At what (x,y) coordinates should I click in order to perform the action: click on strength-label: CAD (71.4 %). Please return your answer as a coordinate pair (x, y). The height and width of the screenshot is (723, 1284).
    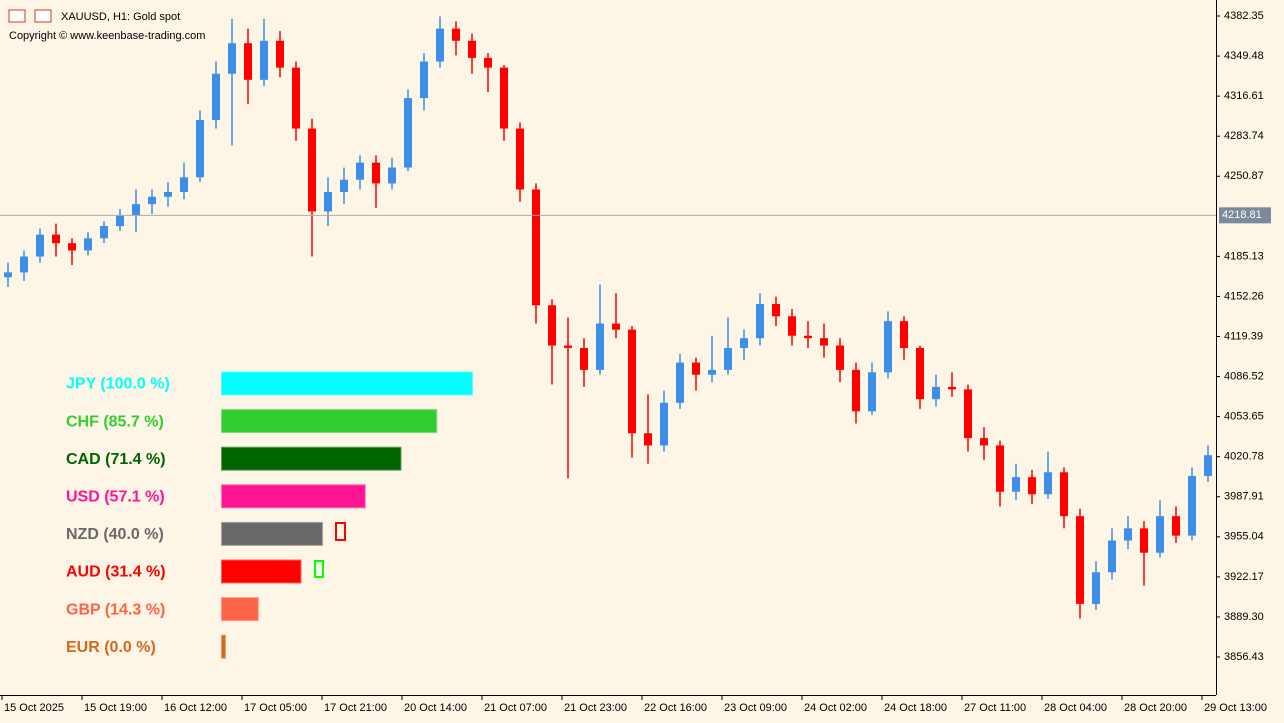
    Looking at the image, I should click on (116, 459).